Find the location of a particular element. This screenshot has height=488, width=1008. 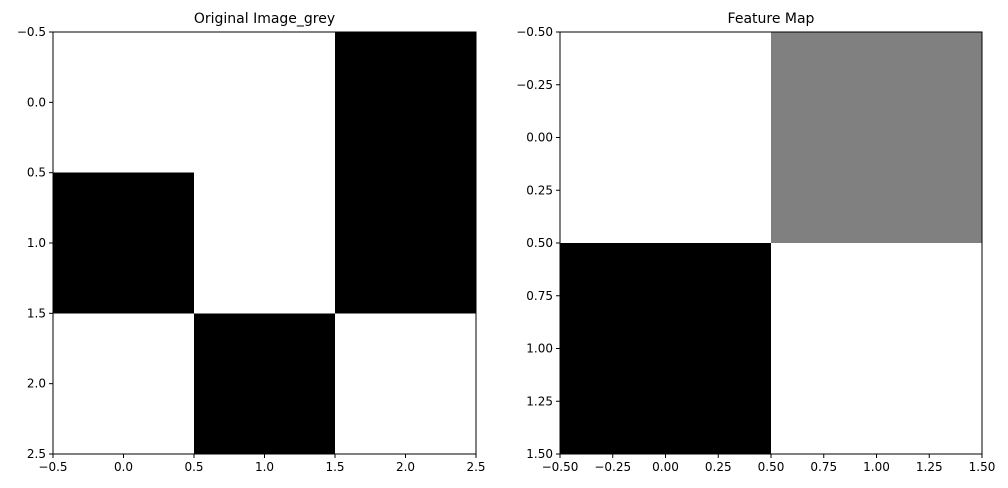

x-tick-label: −0.25 is located at coordinates (612, 467).